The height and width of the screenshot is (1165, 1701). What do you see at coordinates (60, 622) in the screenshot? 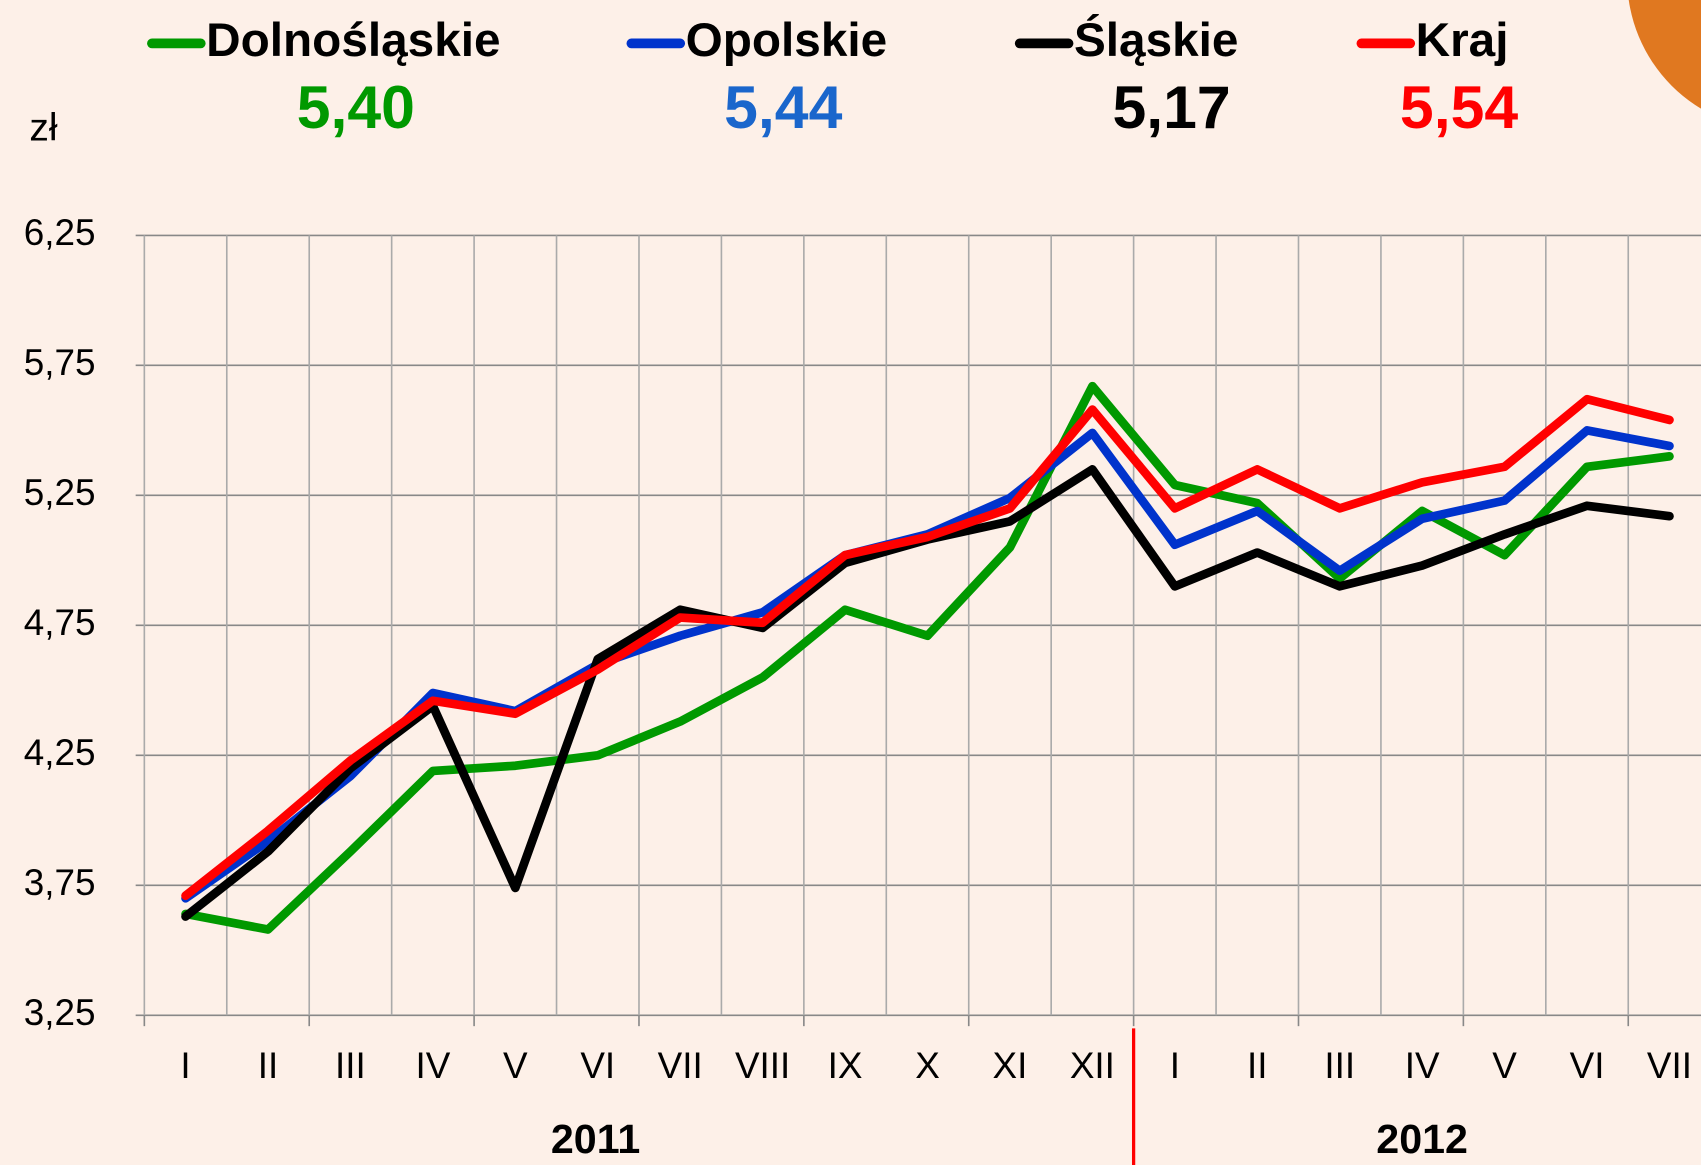
I see `y-tick-label: 4,75` at bounding box center [60, 622].